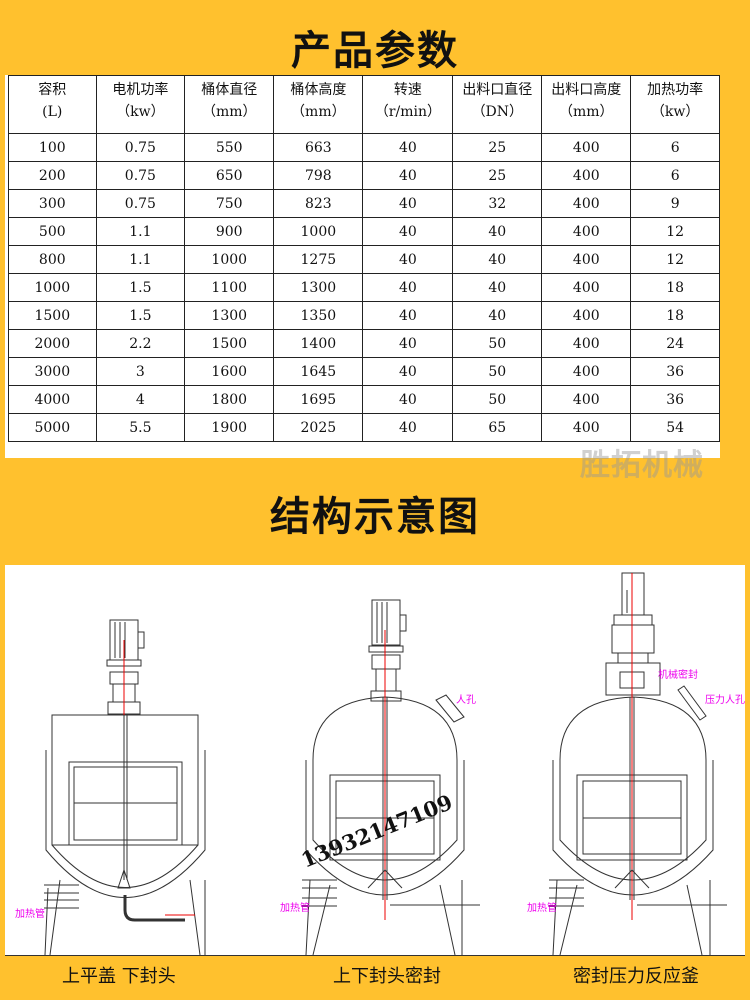  I want to click on table-cell: 1400, so click(318, 343).